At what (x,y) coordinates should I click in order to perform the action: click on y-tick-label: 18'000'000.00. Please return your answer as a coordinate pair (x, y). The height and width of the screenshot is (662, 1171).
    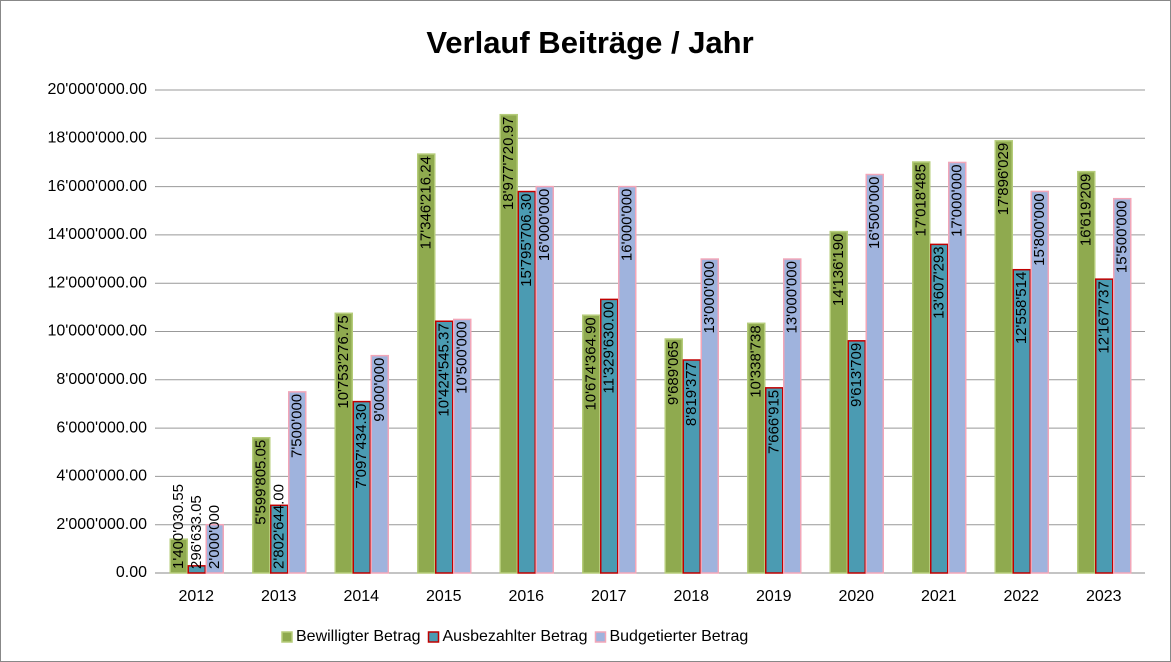
    Looking at the image, I should click on (97, 138).